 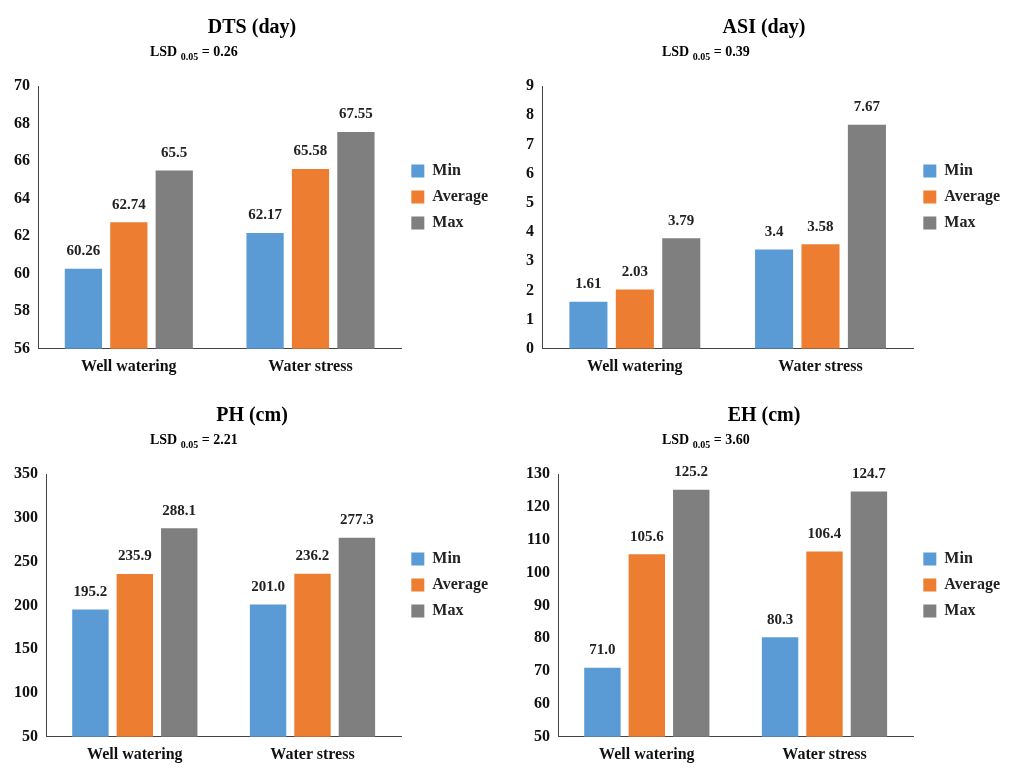 What do you see at coordinates (588, 283) in the screenshot?
I see `data-label: 1.61` at bounding box center [588, 283].